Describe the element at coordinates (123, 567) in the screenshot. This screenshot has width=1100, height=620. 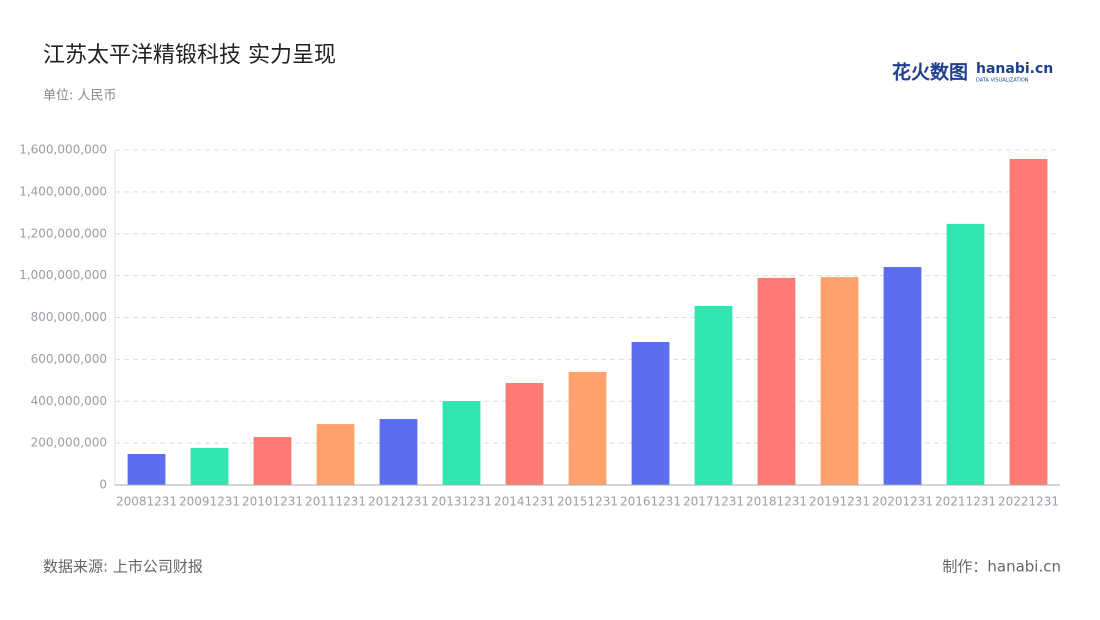
I see `source-note: 数据来源: 上市公司财报` at that location.